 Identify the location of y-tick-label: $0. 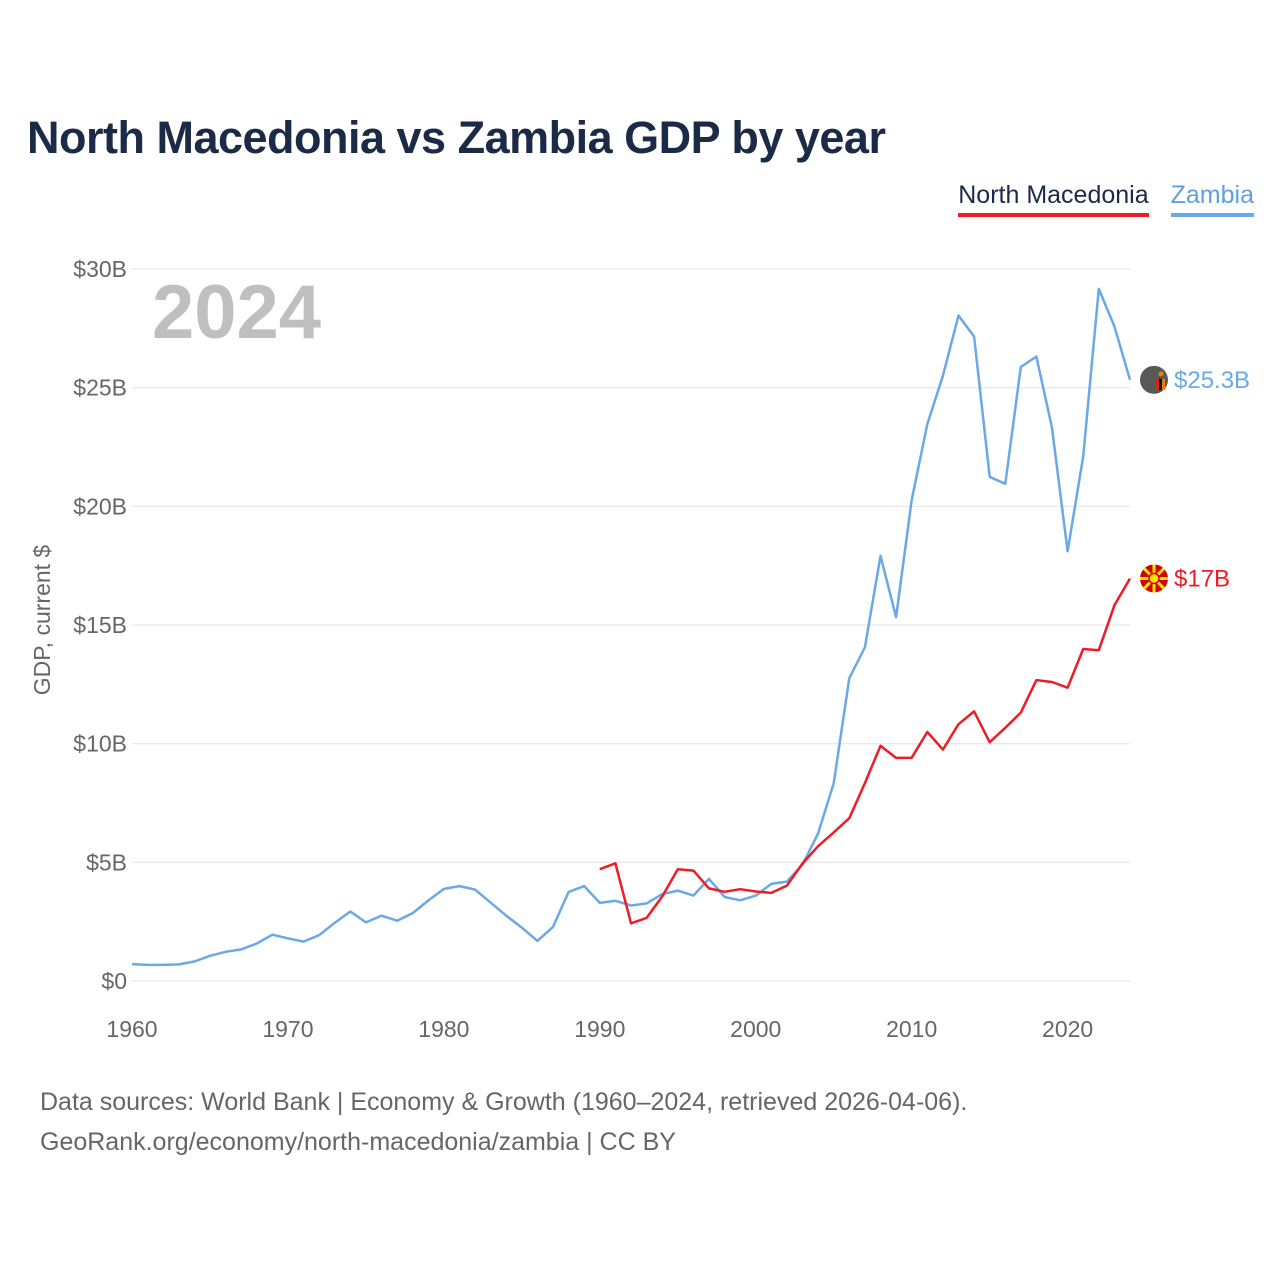
(114, 981).